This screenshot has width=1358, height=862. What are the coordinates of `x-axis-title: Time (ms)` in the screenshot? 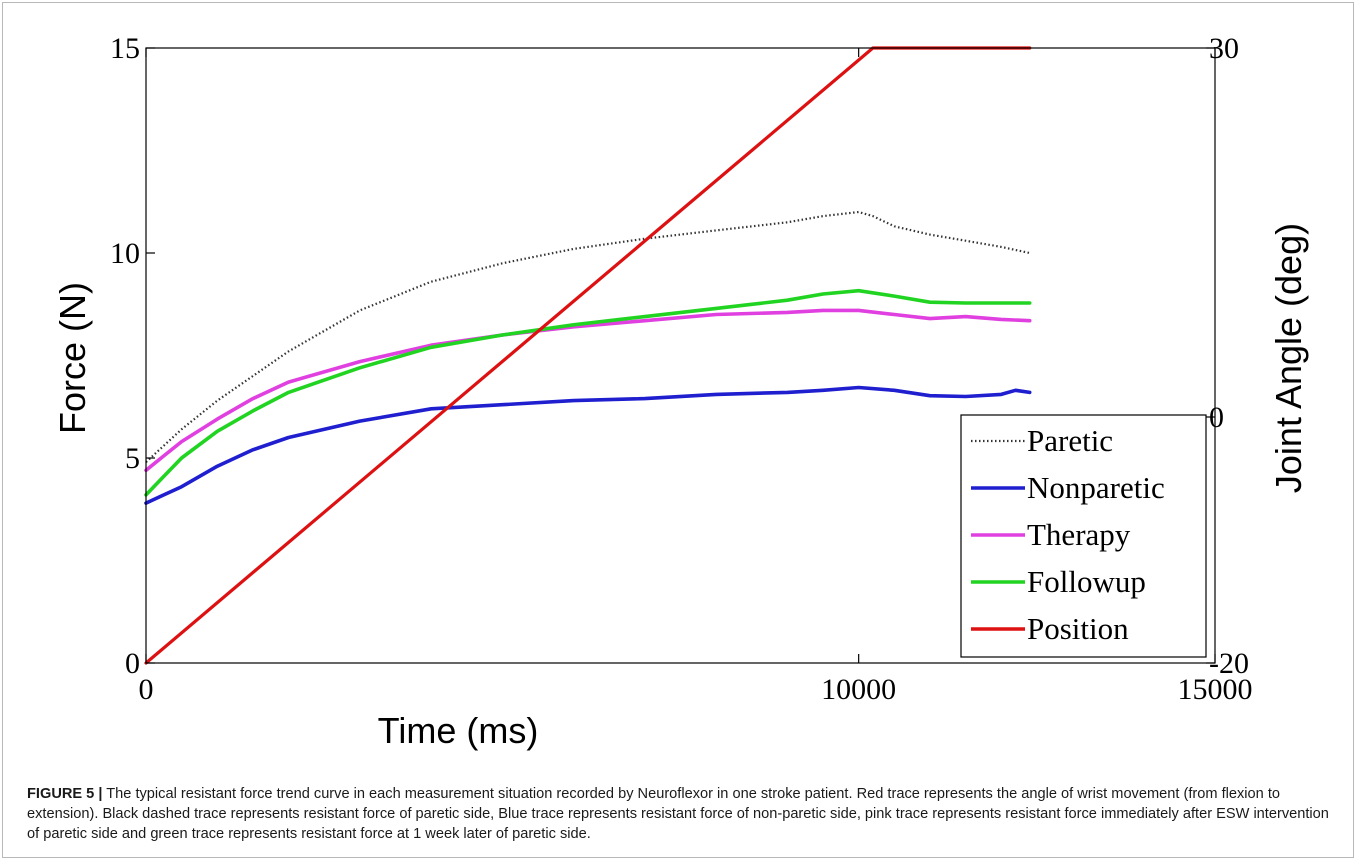 It's located at (458, 730).